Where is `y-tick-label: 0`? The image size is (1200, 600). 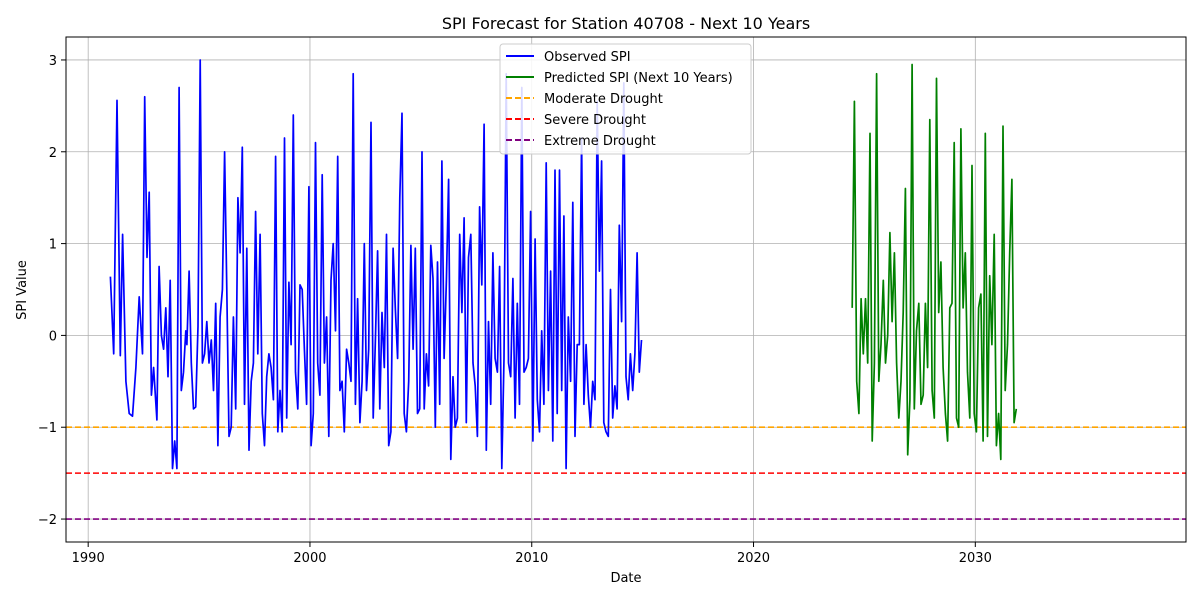 y-tick-label: 0 is located at coordinates (53, 336).